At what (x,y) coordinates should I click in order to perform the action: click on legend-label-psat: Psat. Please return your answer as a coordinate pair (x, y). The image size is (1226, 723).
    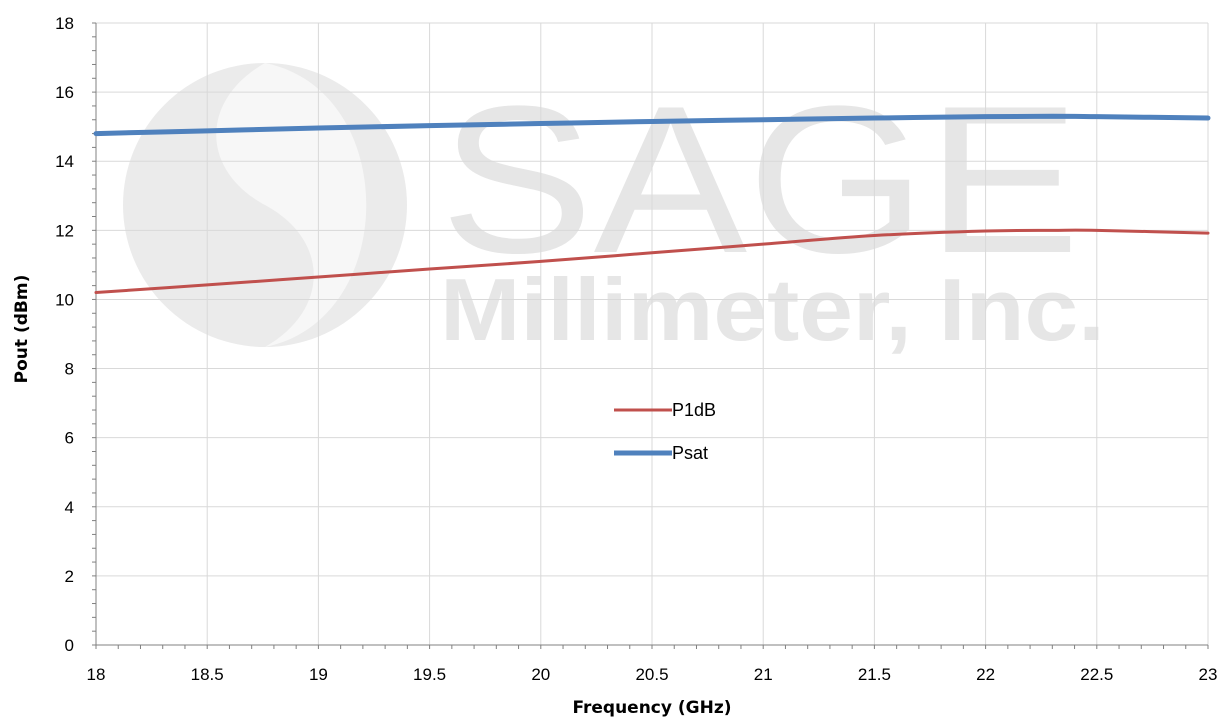
    Looking at the image, I should click on (690, 453).